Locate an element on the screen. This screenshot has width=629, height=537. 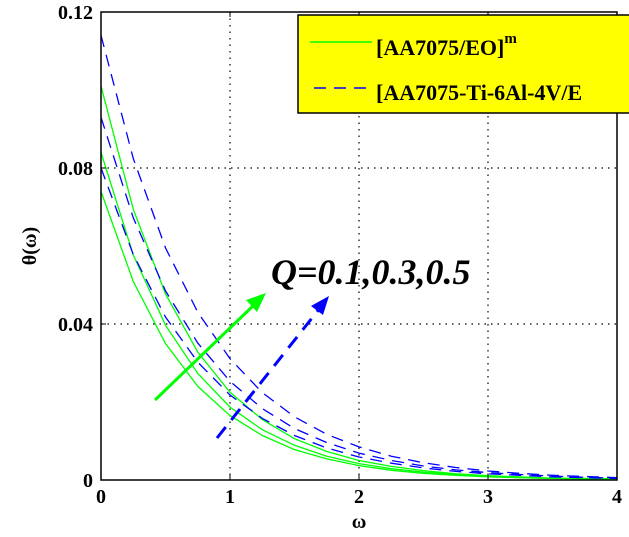
arrow-green is located at coordinates (209, 347).